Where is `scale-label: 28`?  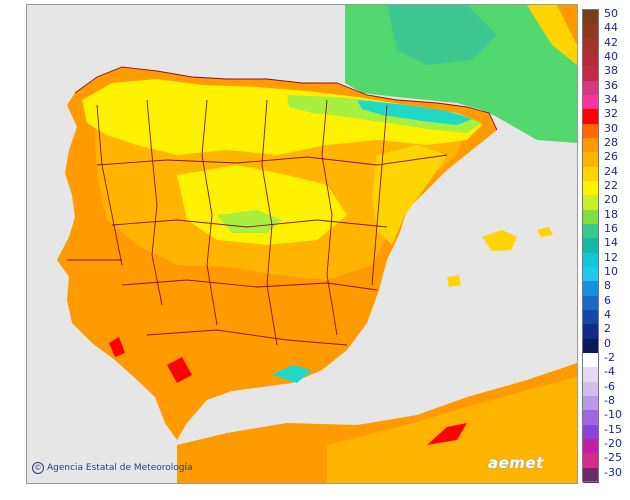
scale-label: 28 is located at coordinates (611, 142).